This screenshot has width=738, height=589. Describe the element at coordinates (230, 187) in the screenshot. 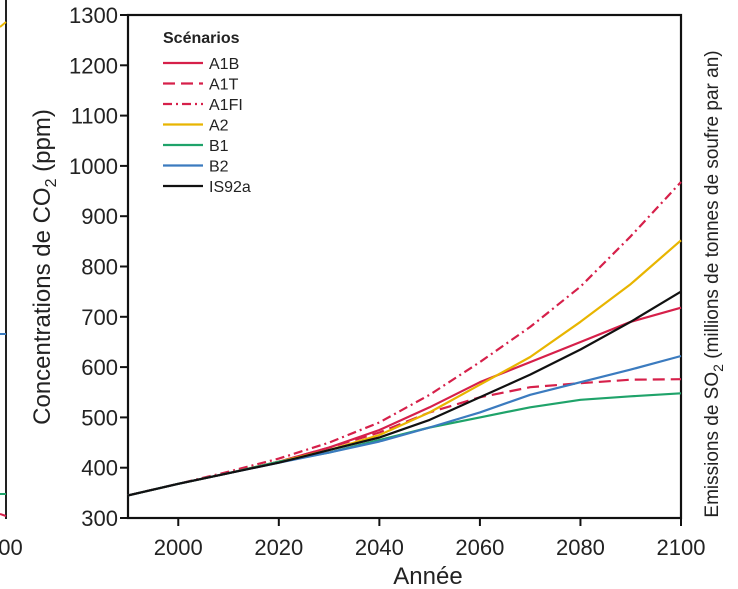

I see `legend-label: IS92a` at that location.